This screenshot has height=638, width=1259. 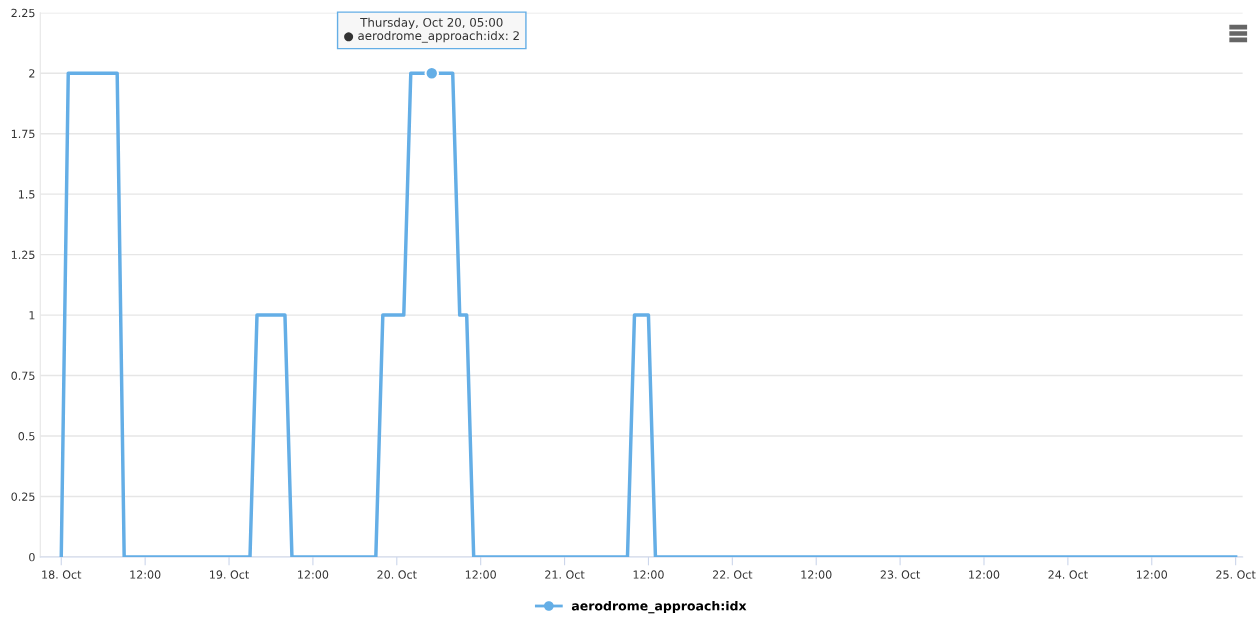 I want to click on y-tick-label: 0.75, so click(x=23, y=375).